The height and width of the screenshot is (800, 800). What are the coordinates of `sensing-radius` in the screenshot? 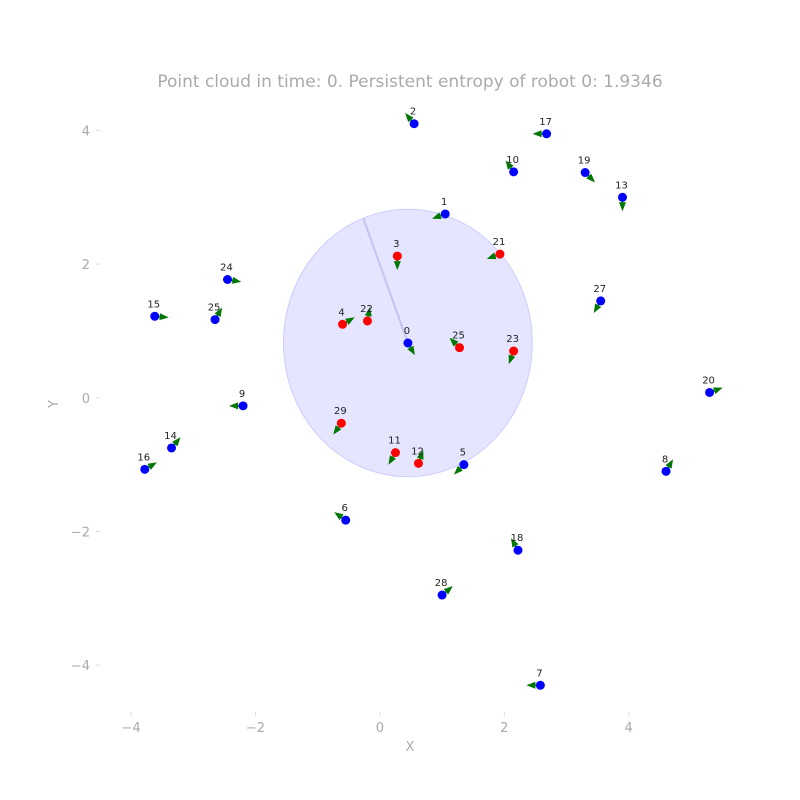 It's located at (385, 280).